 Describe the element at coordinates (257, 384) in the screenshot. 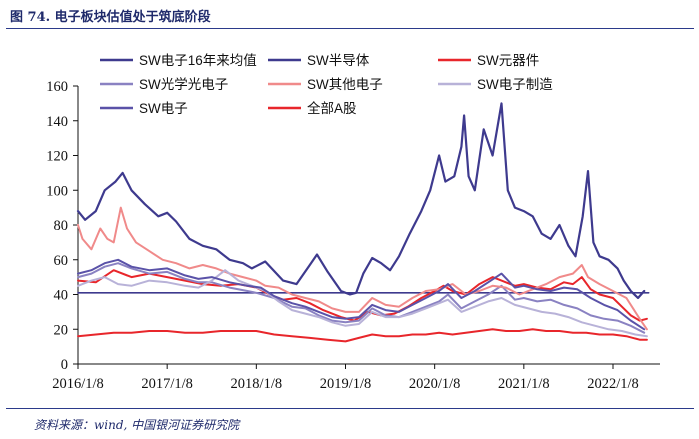

I see `x-tick-label: 2018/1/8` at that location.